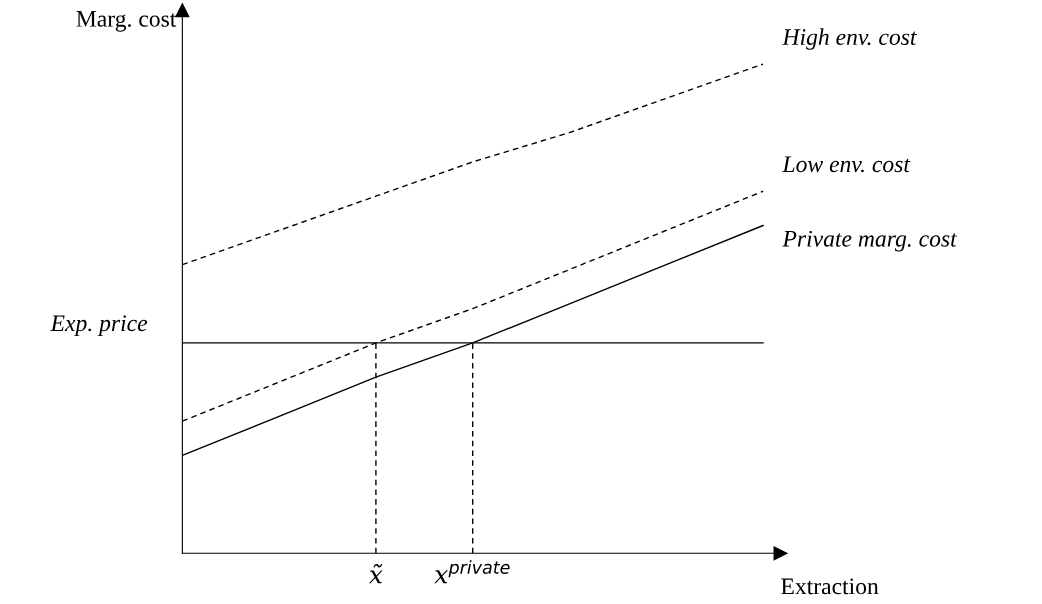 This screenshot has height=604, width=1042. Describe the element at coordinates (870, 241) in the screenshot. I see `series-label: Private marg. cost` at that location.